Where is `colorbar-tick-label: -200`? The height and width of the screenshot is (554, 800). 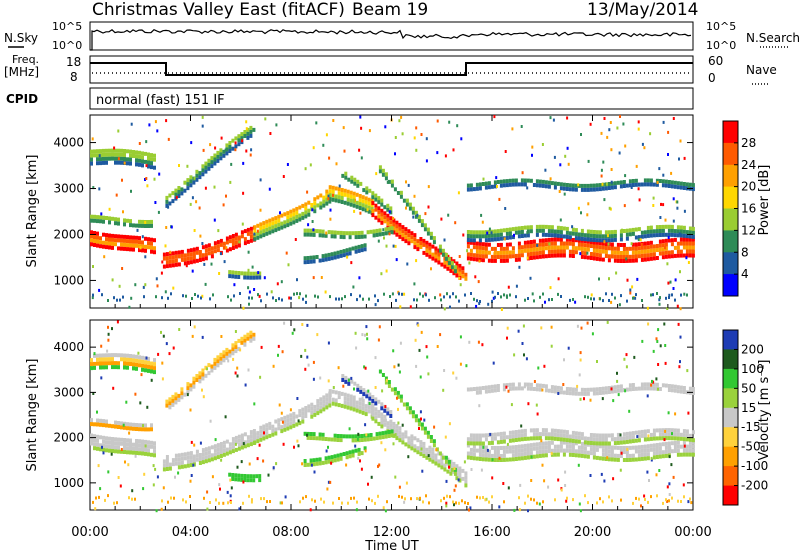 colorbar-tick-label: -200 is located at coordinates (754, 486).